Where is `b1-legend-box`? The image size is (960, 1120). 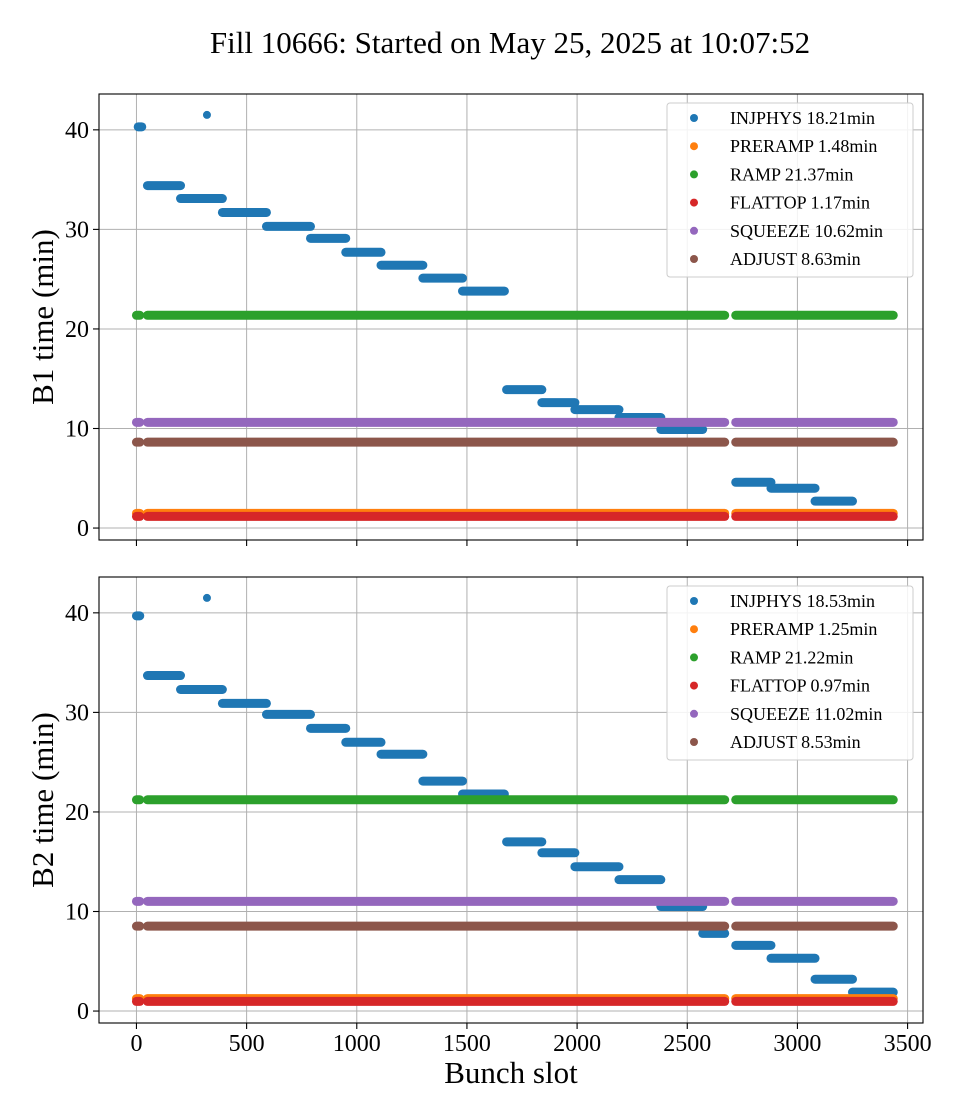
b1-legend-box is located at coordinates (790, 190).